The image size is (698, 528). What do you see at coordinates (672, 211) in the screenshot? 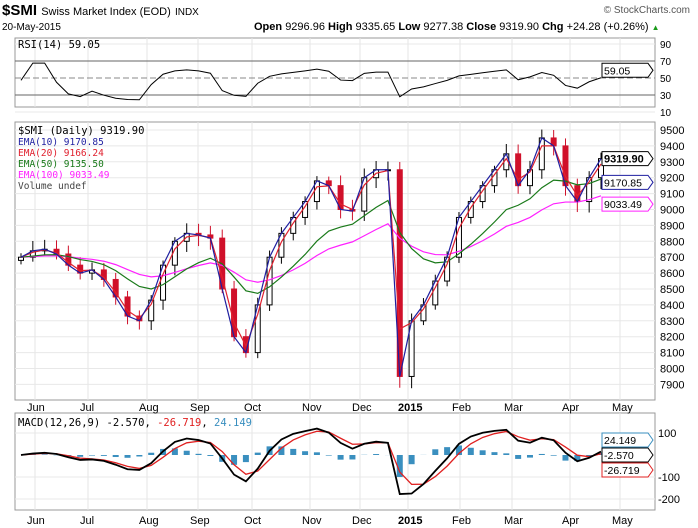
I see `y-tick-label: 9000` at bounding box center [672, 211].